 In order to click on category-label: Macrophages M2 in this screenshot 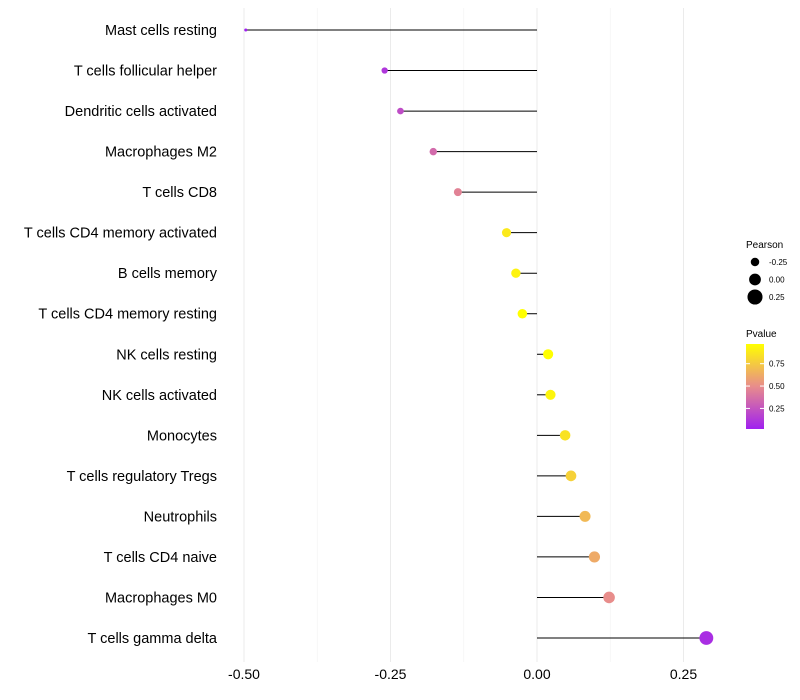, I will do `click(161, 153)`.